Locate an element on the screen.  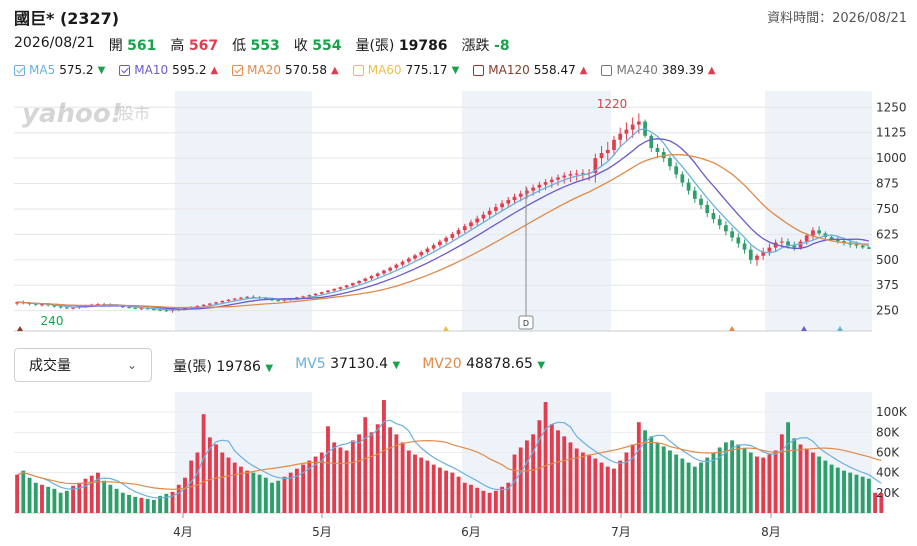
ma240-checkbox-icon is located at coordinates (607, 70).